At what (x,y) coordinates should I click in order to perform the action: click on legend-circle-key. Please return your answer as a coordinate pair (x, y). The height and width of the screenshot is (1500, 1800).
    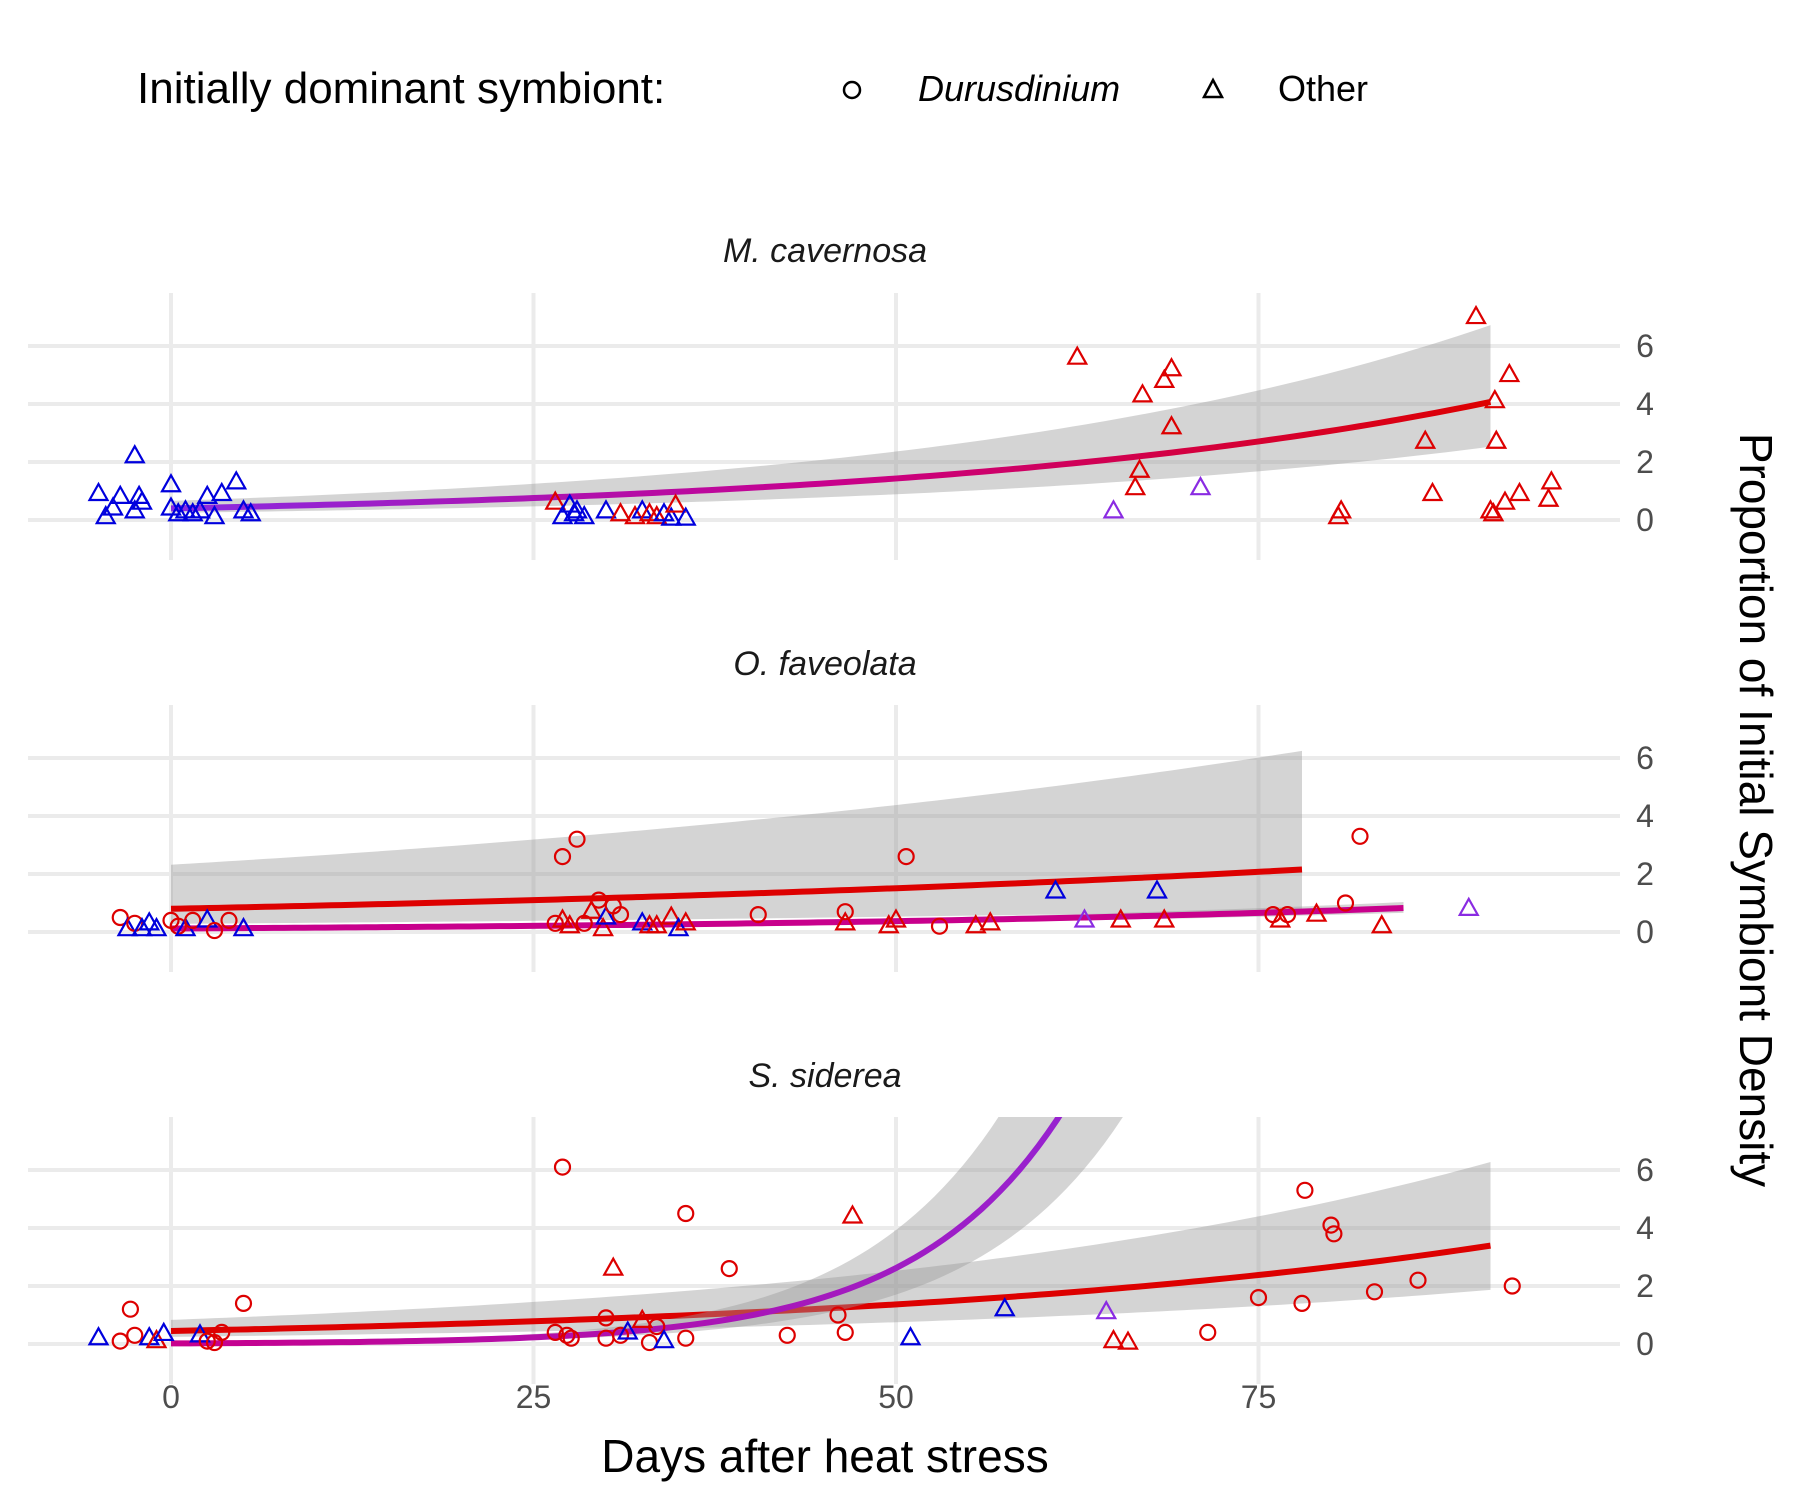
    Looking at the image, I should click on (852, 90).